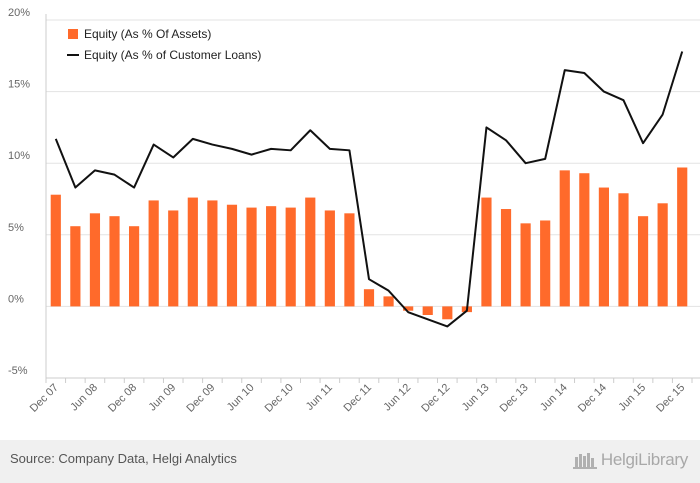 This screenshot has width=700, height=483. Describe the element at coordinates (73, 34) in the screenshot. I see `legend-swatch-bar` at that location.